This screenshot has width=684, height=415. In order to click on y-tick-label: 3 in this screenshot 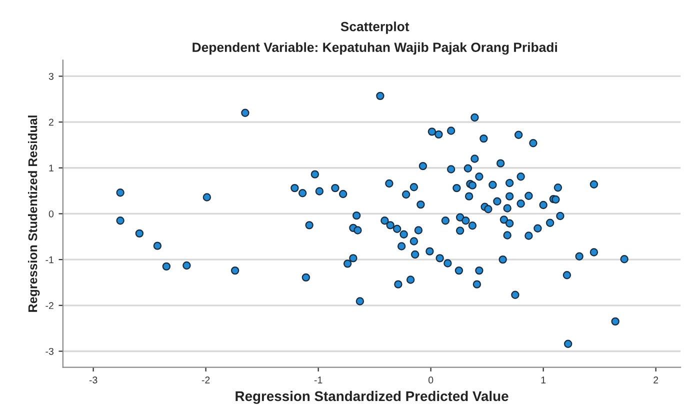, I will do `click(51, 76)`.